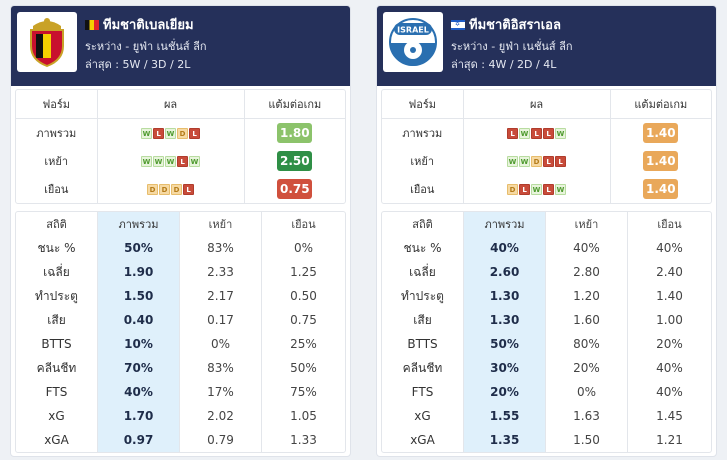 The image size is (727, 460). Describe the element at coordinates (221, 296) in the screenshot. I see `stat-home: 2.17` at that location.